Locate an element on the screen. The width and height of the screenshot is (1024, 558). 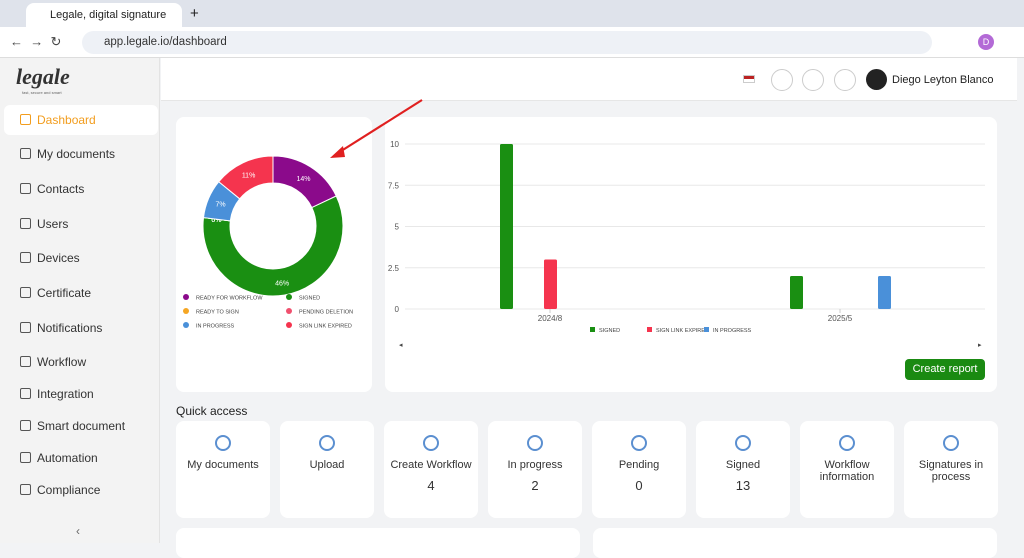
header: Diego Leyton Blanco is located at coordinates (589, 79).